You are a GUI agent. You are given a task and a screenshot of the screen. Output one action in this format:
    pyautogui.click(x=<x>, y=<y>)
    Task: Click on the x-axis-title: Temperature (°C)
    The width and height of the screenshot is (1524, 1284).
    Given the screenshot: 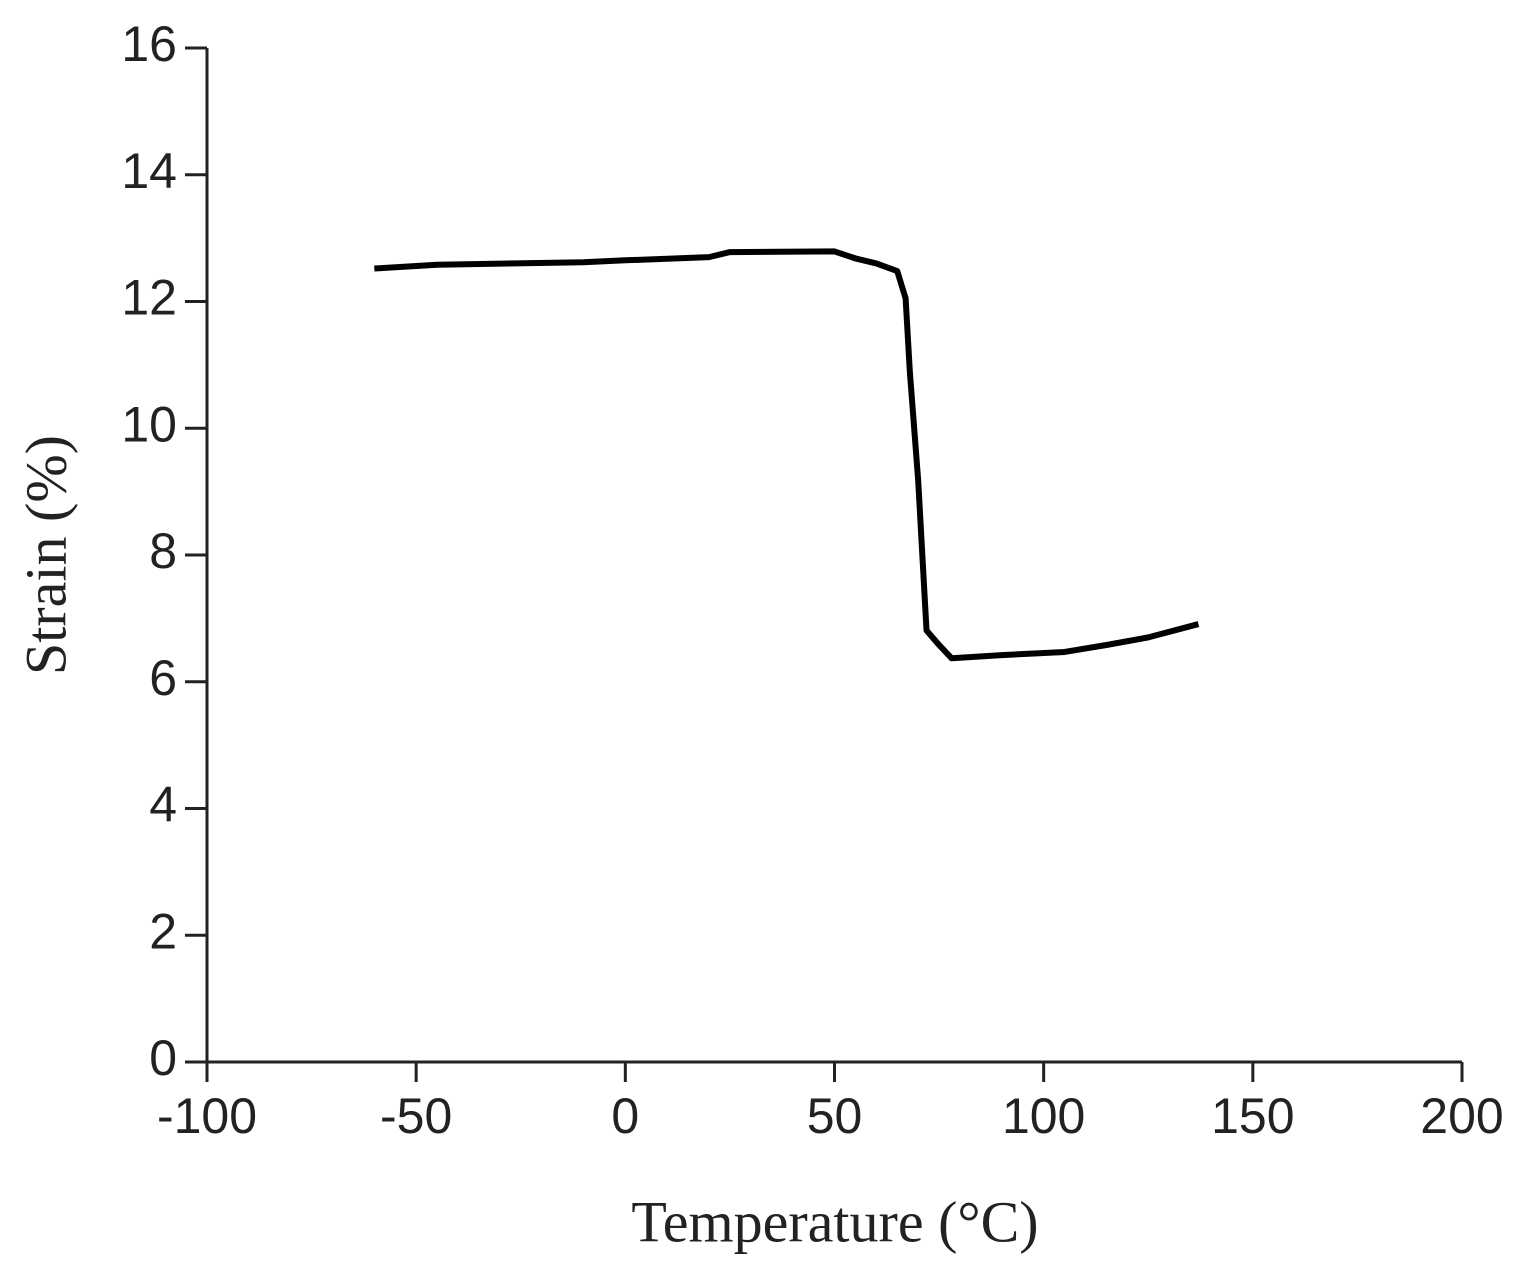 What is the action you would take?
    pyautogui.click(x=834, y=1221)
    